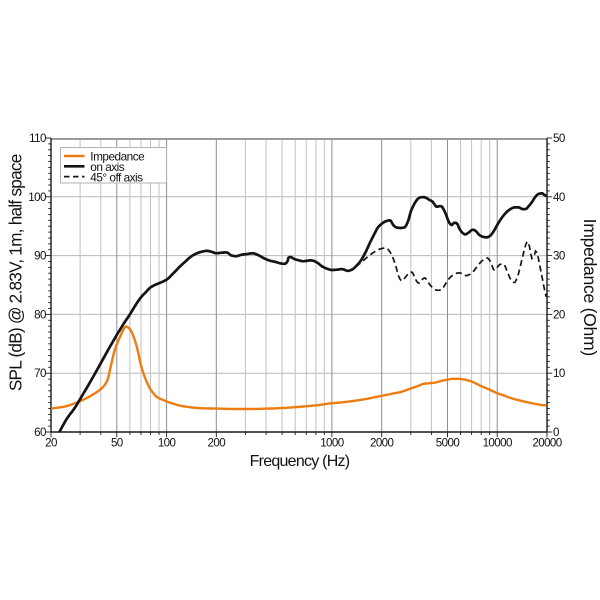  I want to click on svg-text: 40, so click(559, 197).